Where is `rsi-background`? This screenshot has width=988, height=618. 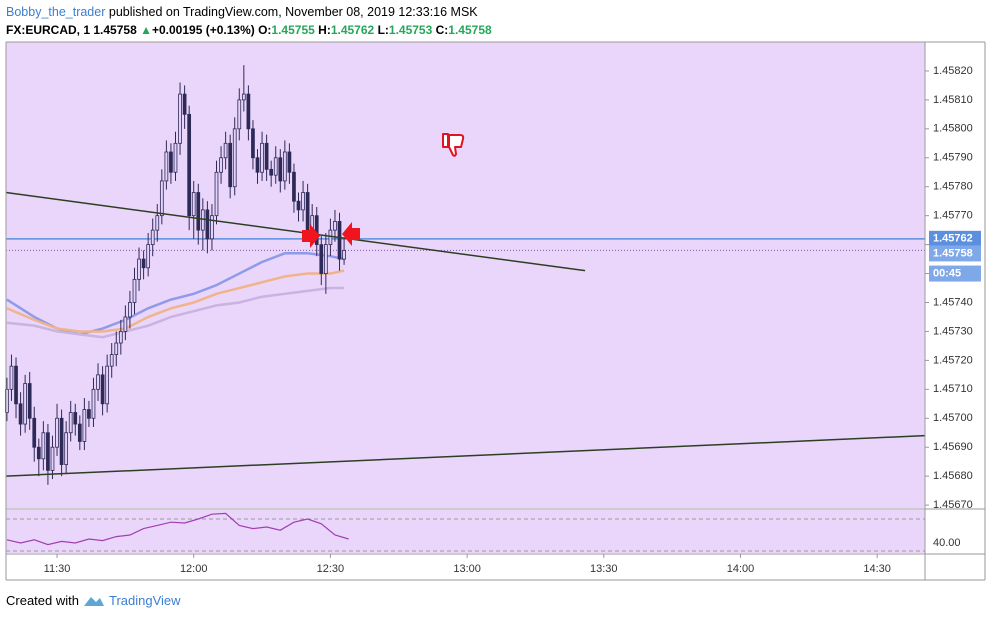 rsi-background is located at coordinates (465, 531).